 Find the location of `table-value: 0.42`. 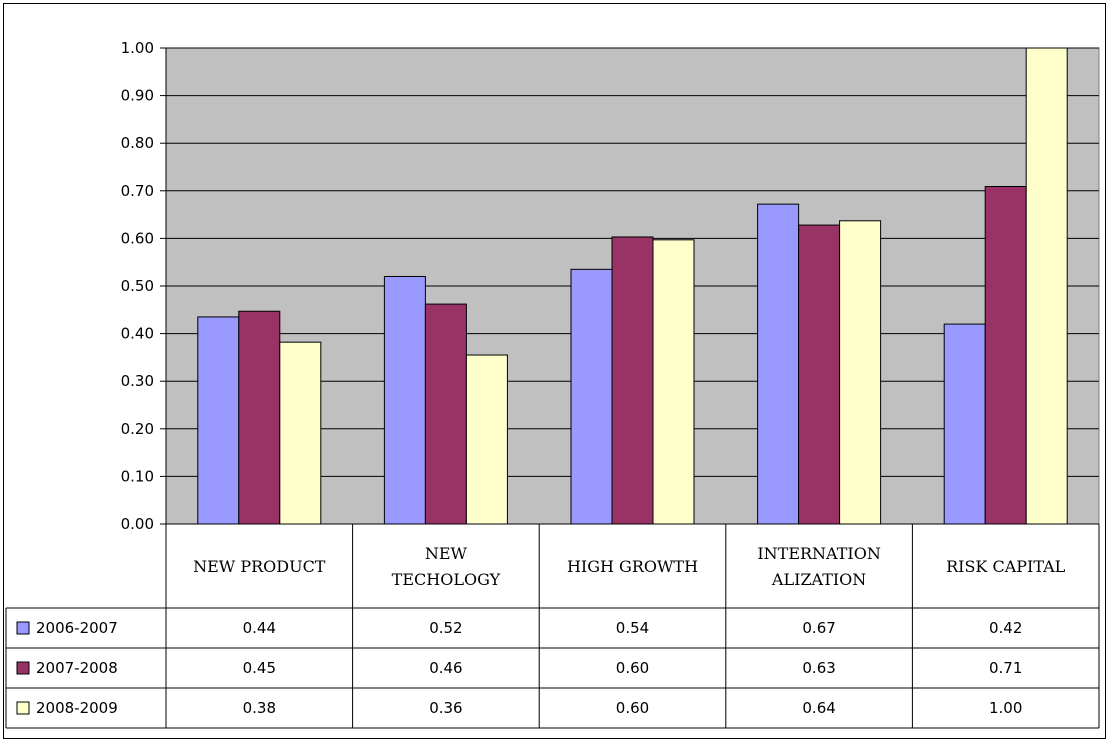

table-value: 0.42 is located at coordinates (1005, 628).